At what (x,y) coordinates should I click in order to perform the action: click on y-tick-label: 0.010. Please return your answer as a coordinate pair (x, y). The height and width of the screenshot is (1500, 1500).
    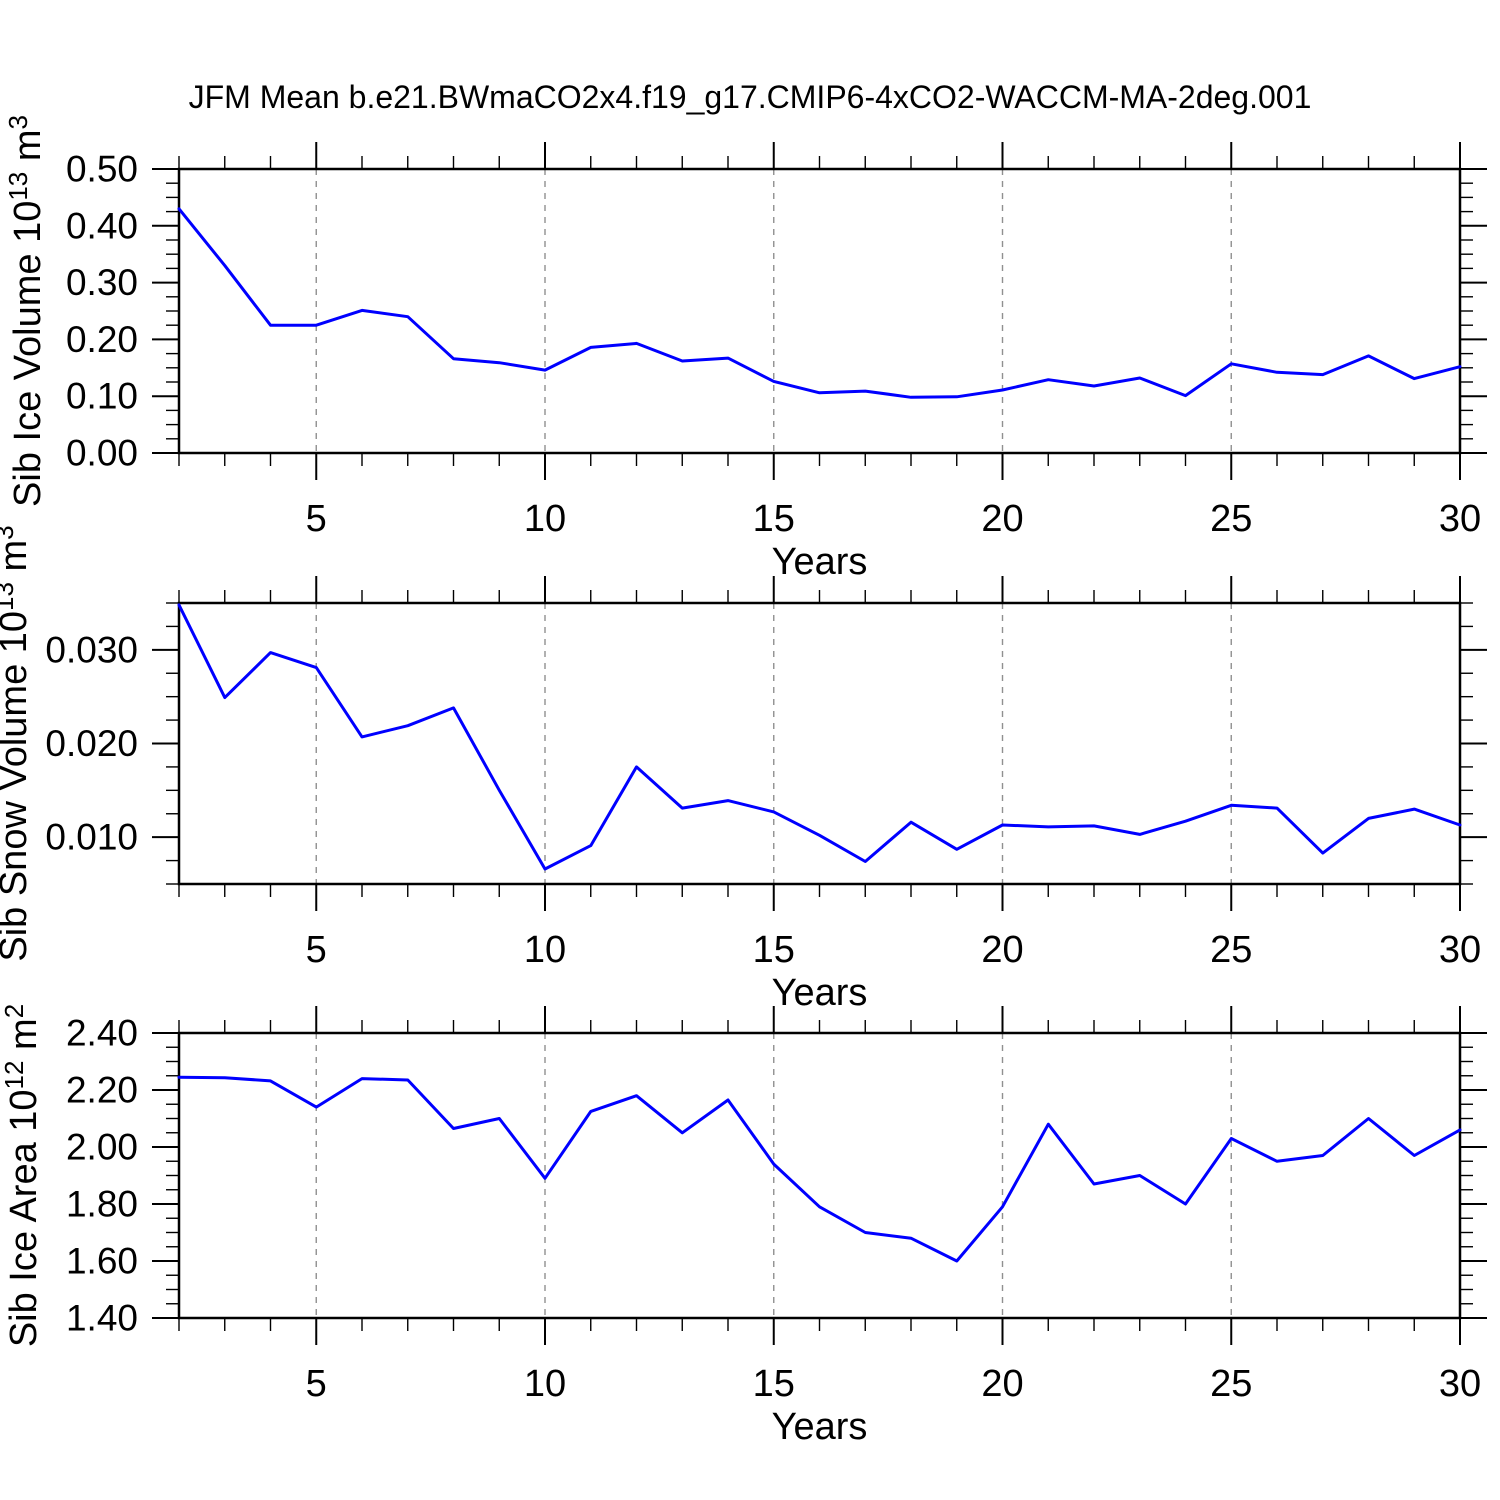
    Looking at the image, I should click on (91, 837).